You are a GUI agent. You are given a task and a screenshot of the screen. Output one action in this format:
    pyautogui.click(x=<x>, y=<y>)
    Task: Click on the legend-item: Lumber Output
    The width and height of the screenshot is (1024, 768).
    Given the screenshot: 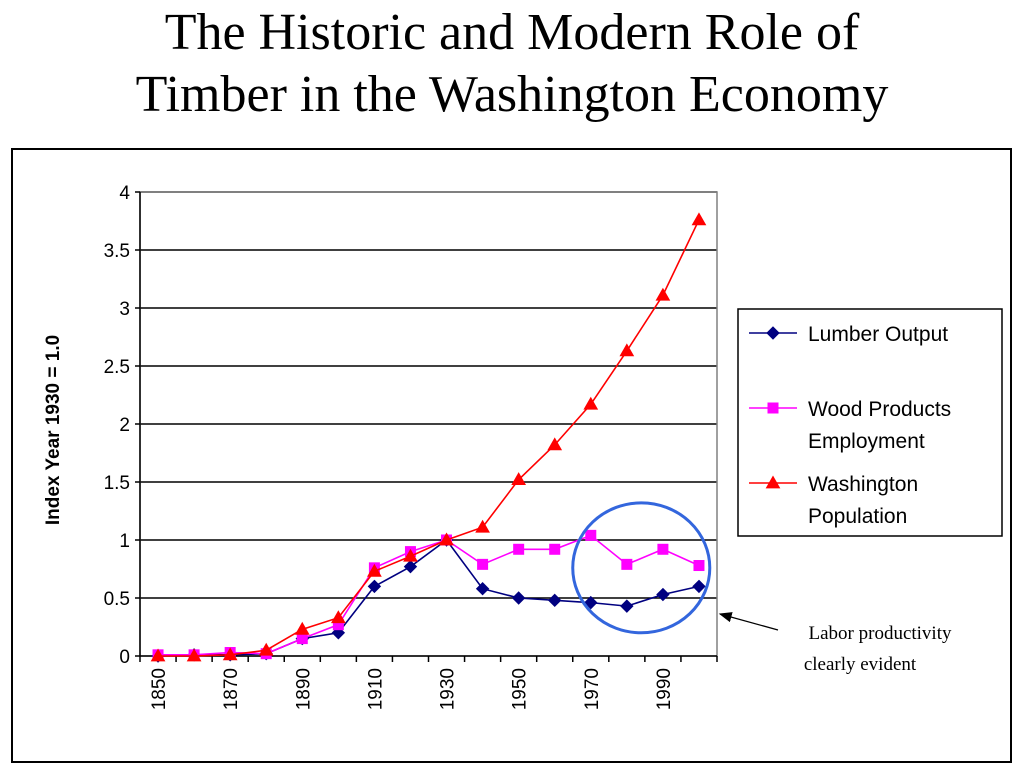 What is the action you would take?
    pyautogui.click(x=848, y=334)
    